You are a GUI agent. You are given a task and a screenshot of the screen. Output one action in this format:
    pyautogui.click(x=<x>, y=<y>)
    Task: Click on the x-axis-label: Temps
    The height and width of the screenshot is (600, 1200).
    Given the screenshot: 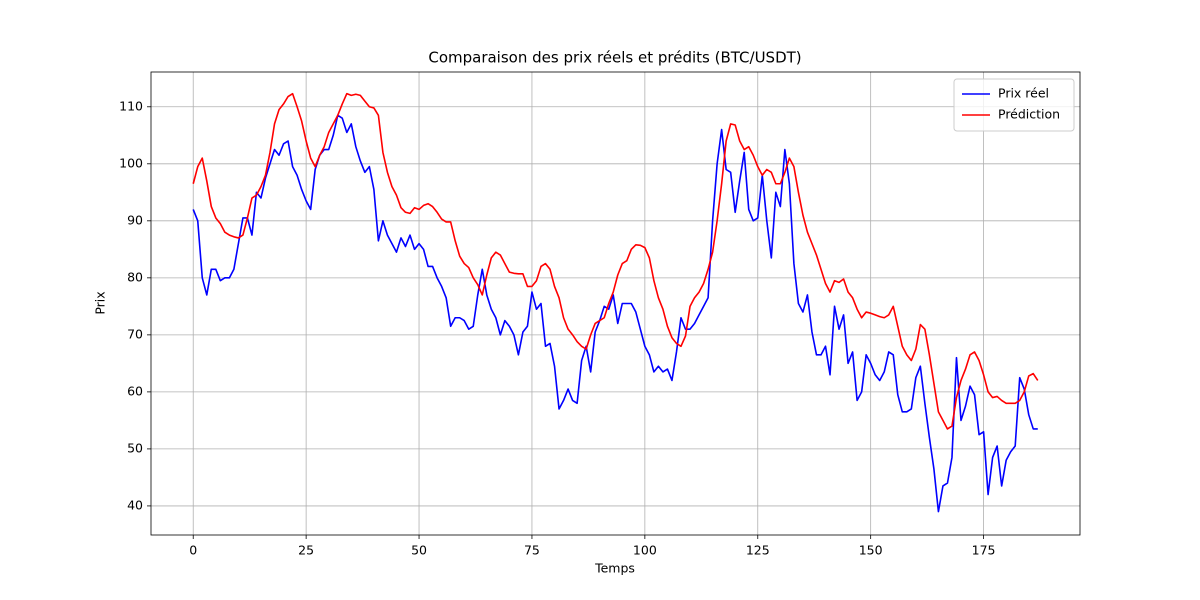 What is the action you would take?
    pyautogui.click(x=614, y=568)
    